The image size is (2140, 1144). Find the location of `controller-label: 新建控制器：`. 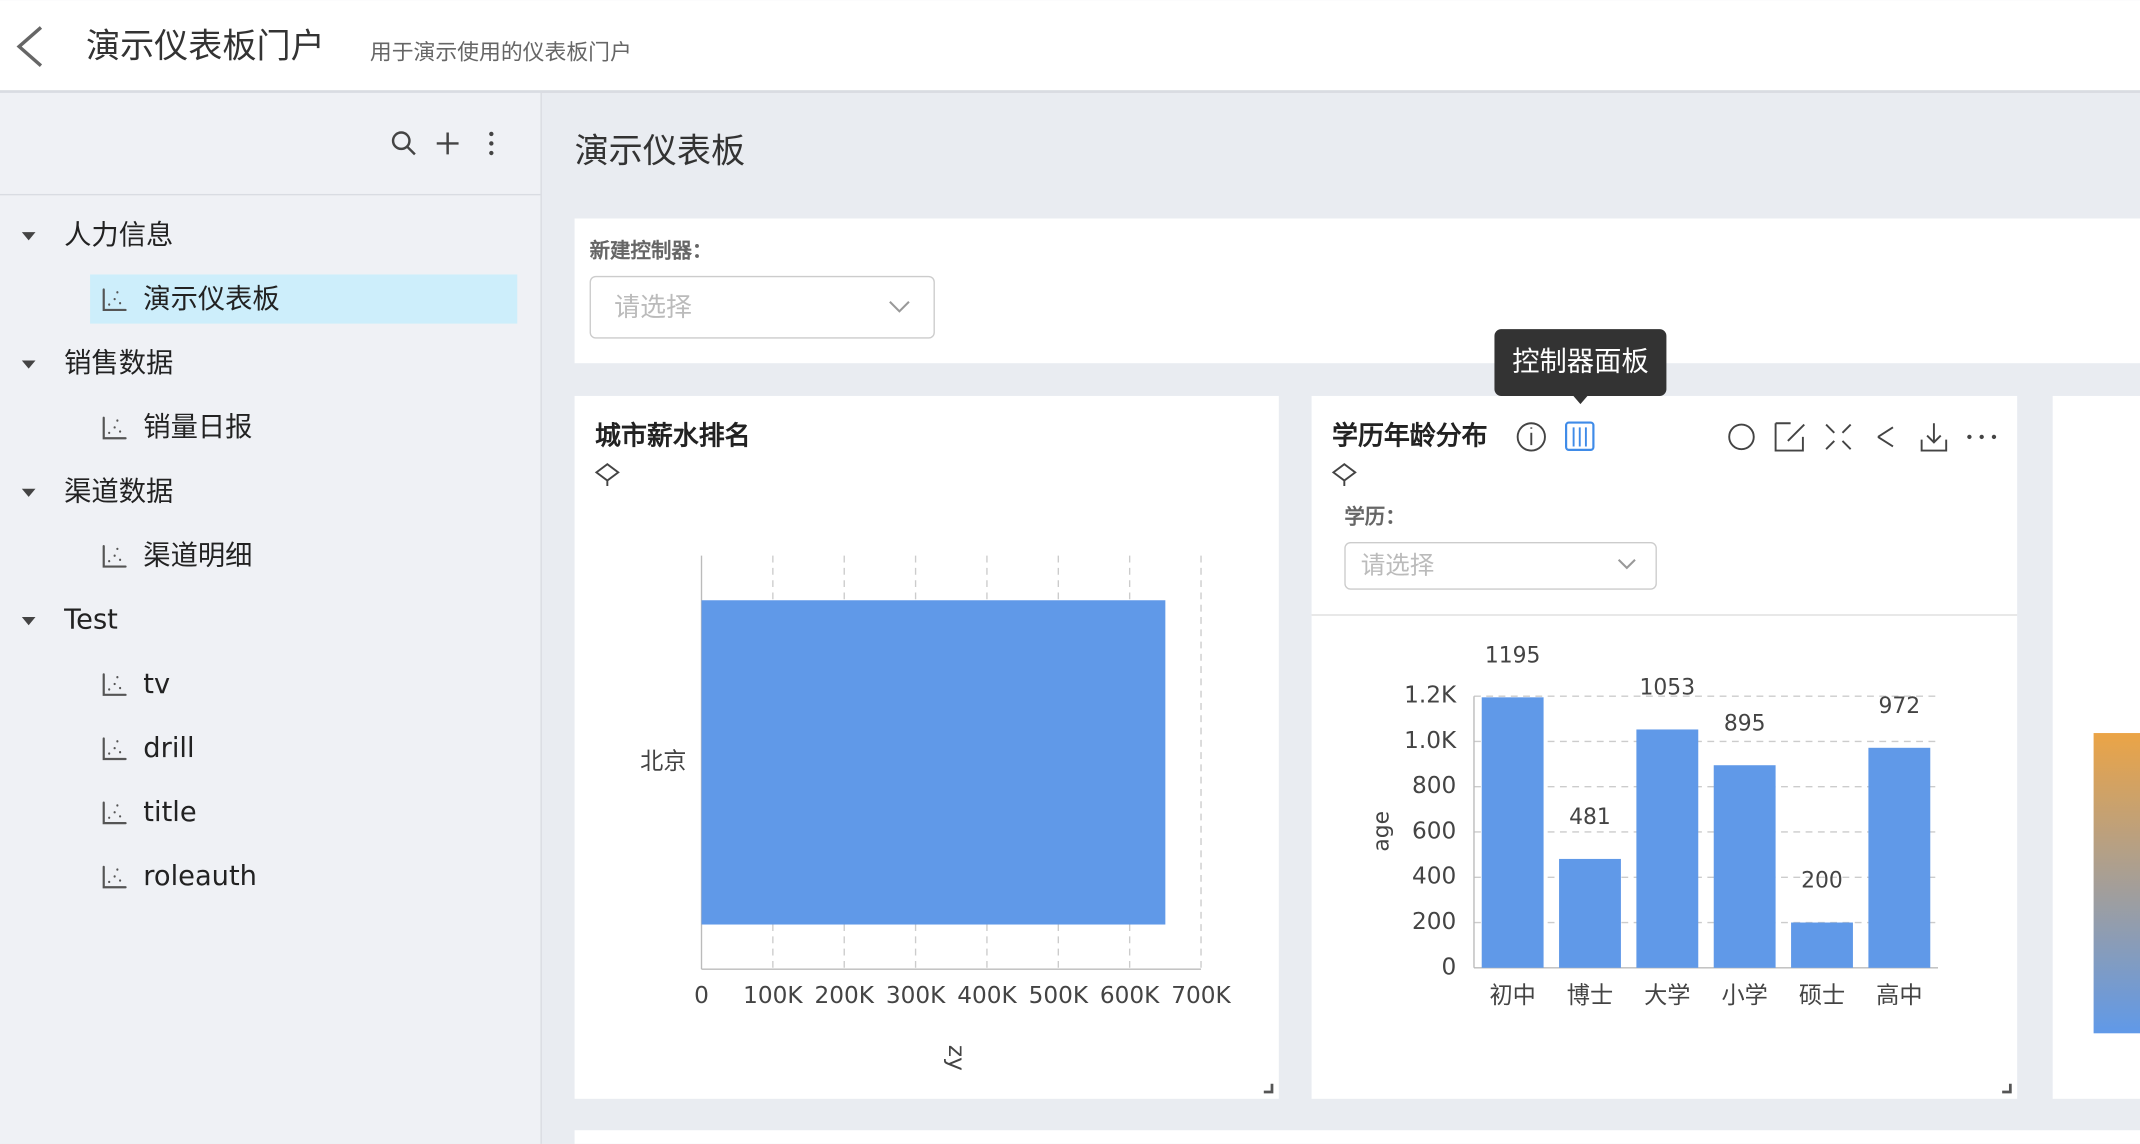

controller-label: 新建控制器： is located at coordinates (651, 250).